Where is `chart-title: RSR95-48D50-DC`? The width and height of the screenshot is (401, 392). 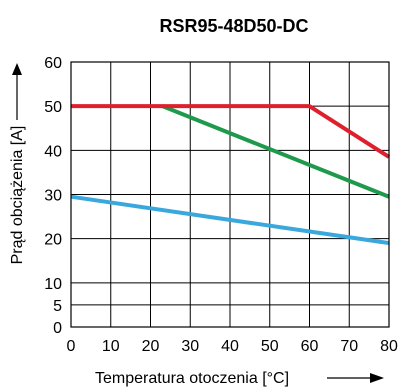 chart-title: RSR95-48D50-DC is located at coordinates (233, 26).